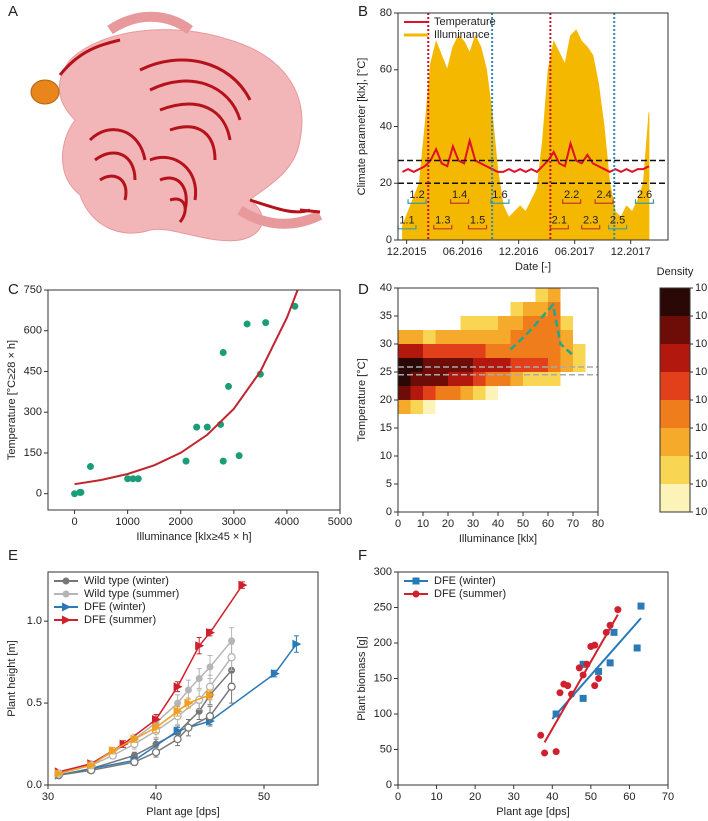 Image resolution: width=708 pixels, height=821 pixels. I want to click on colorbar-tick-label: 10⁻¹⁰, so click(701, 512).